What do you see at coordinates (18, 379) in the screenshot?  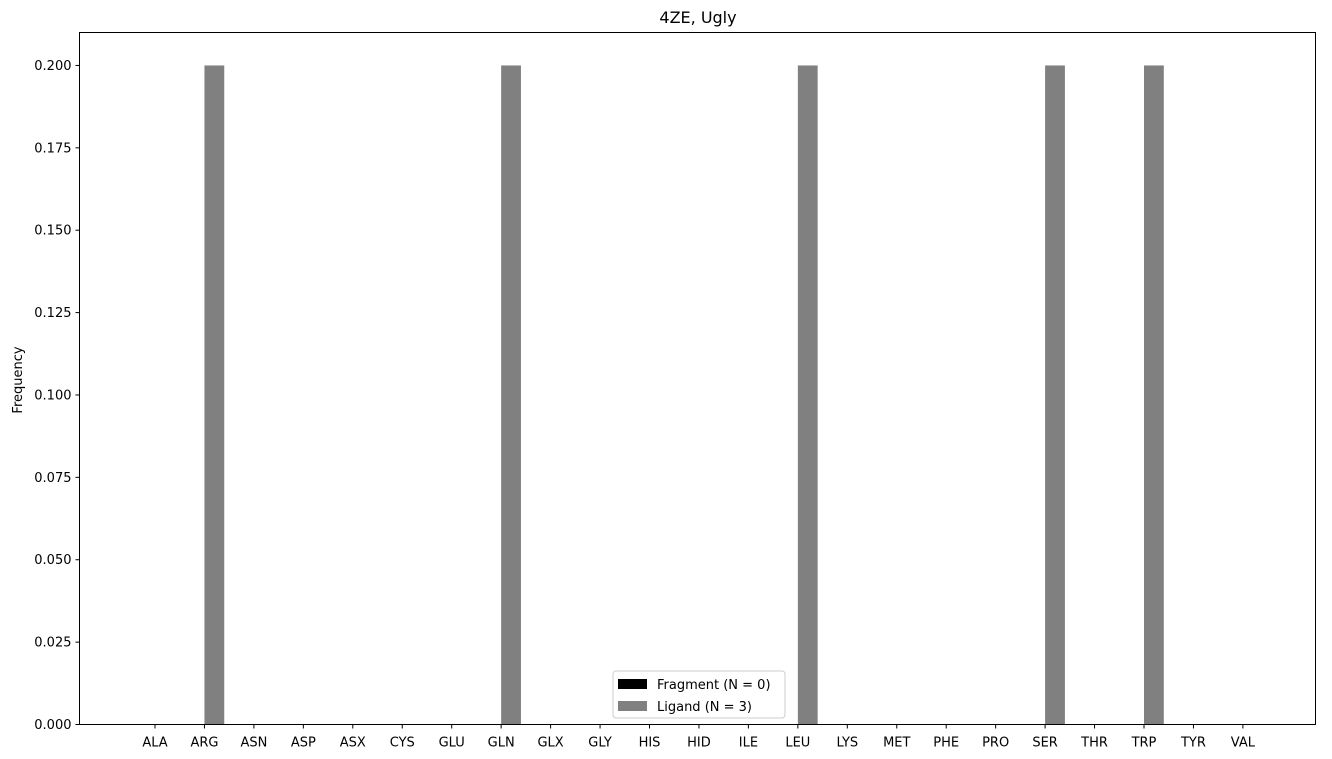 I see `y-axis-label: Frequency` at bounding box center [18, 379].